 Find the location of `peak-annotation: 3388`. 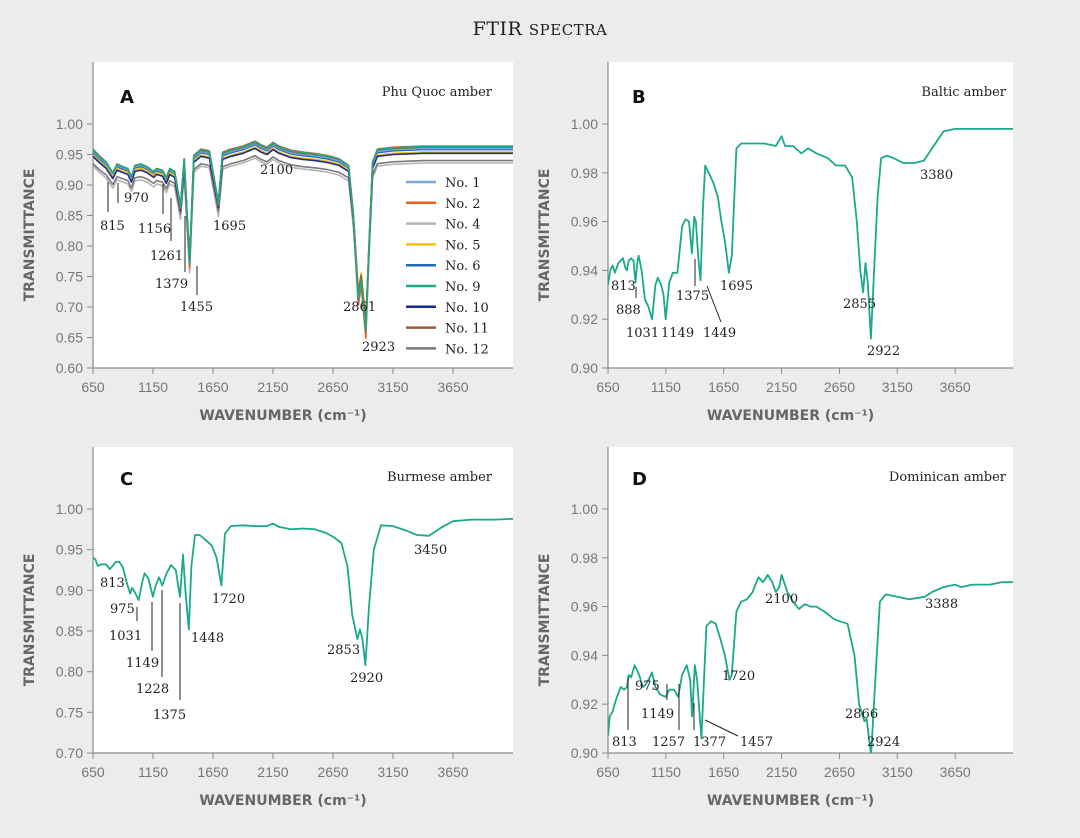

peak-annotation: 3388 is located at coordinates (941, 604).